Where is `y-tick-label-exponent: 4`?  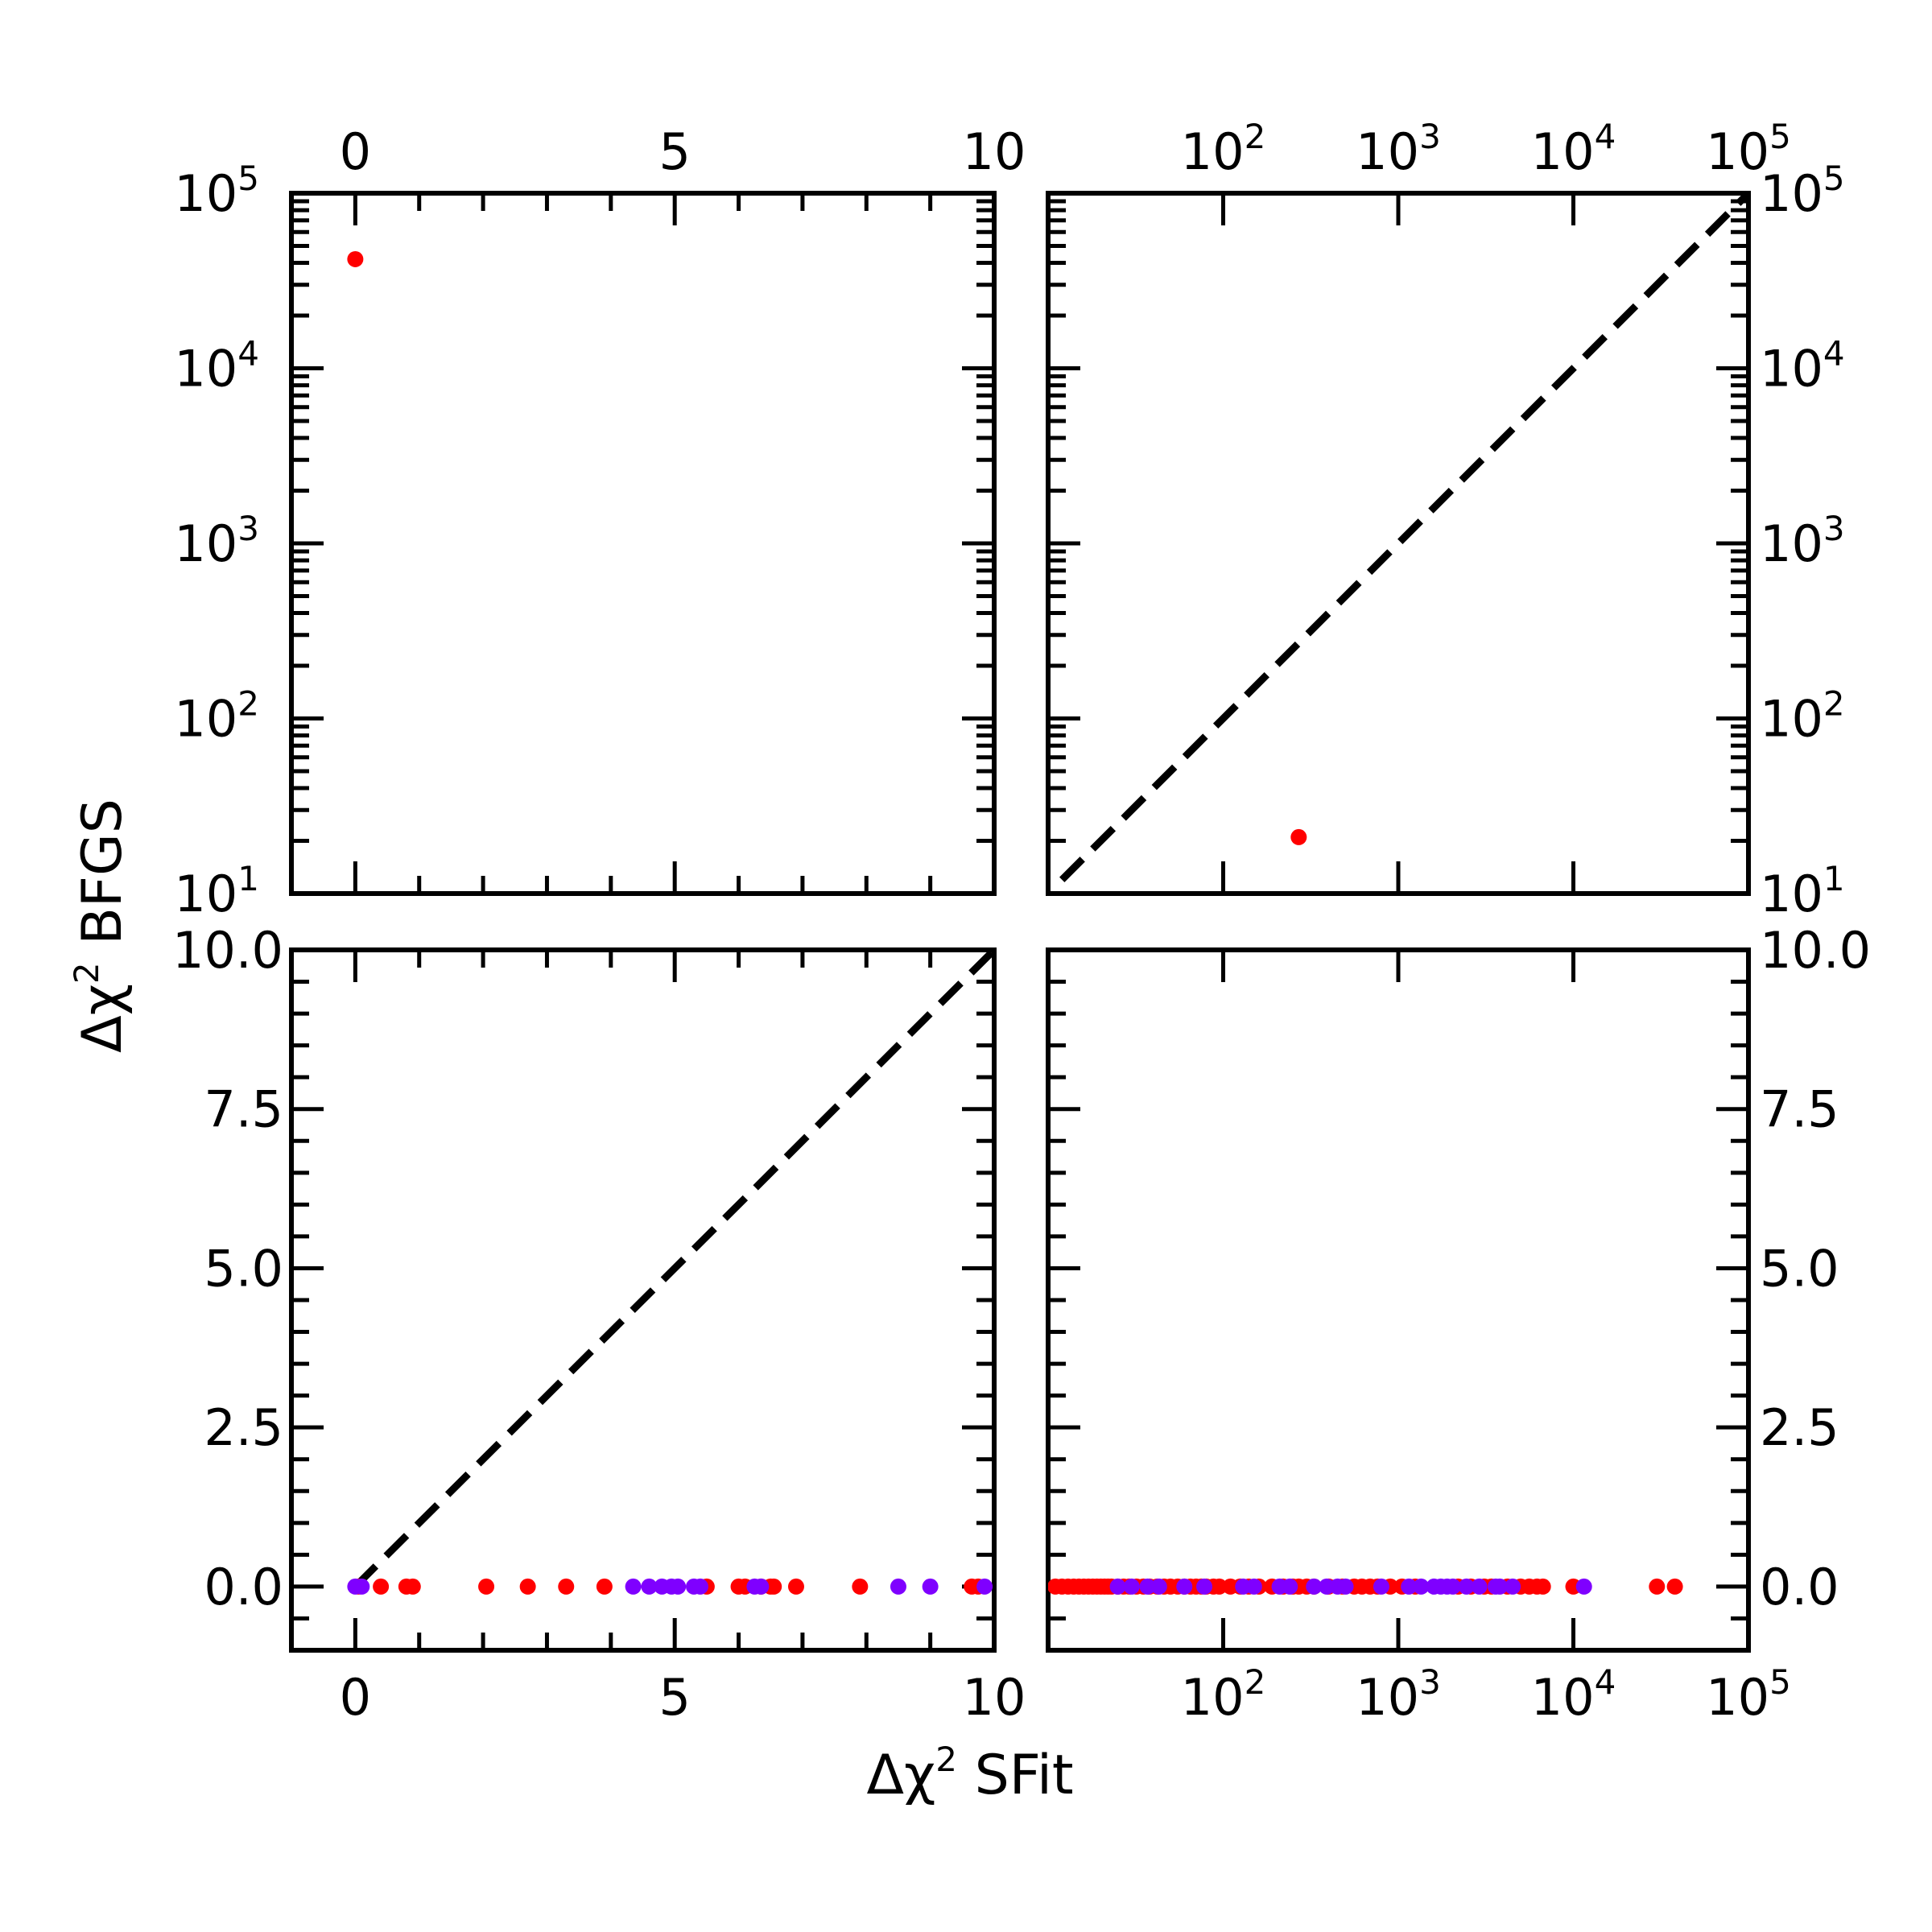 y-tick-label-exponent: 4 is located at coordinates (1834, 354).